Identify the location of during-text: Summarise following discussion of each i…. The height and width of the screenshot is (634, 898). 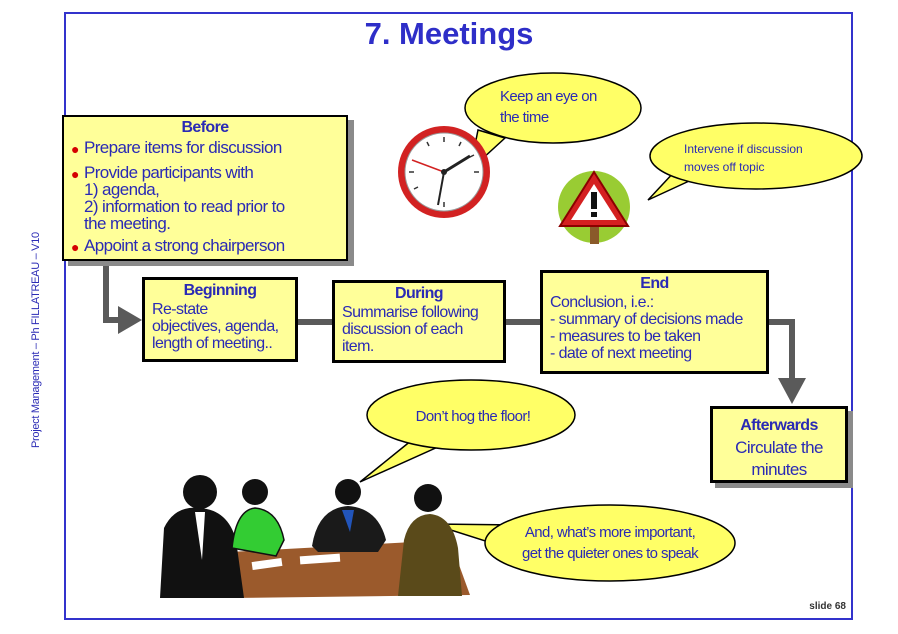
(410, 329).